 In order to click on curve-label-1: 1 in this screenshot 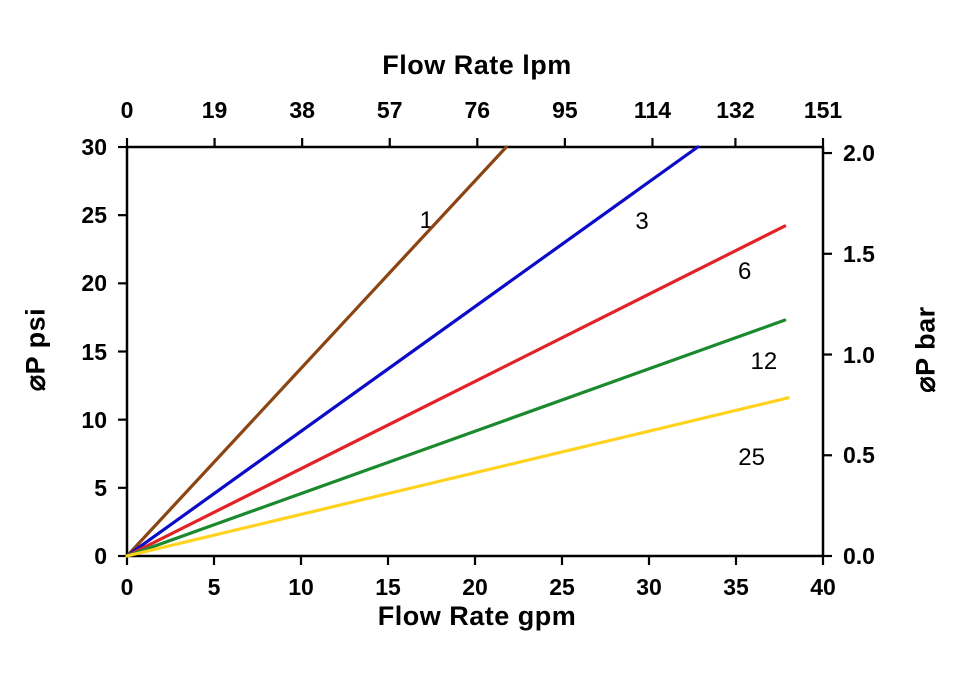, I will do `click(426, 220)`.